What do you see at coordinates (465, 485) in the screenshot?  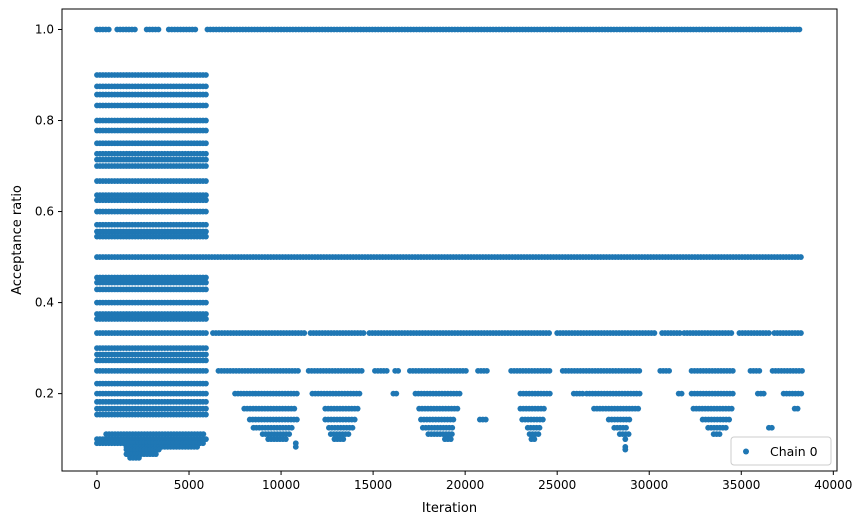 I see `x-tick-label: 20000` at bounding box center [465, 485].